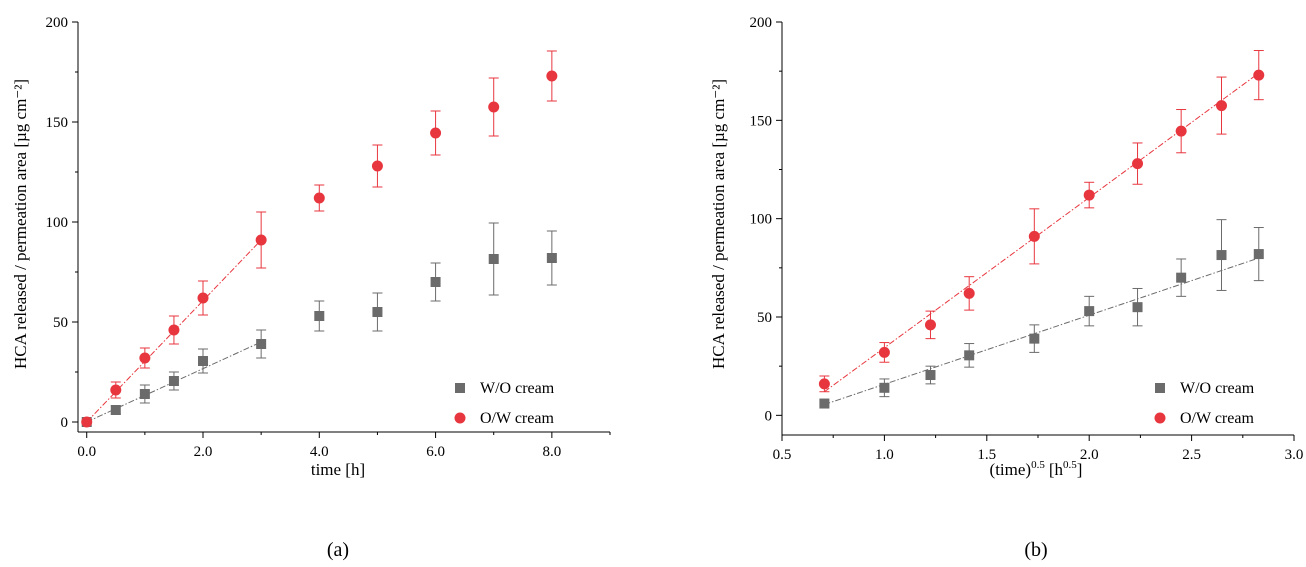 Image resolution: width=1306 pixels, height=567 pixels. What do you see at coordinates (1294, 455) in the screenshot?
I see `x-tick-label: 3.0` at bounding box center [1294, 455].